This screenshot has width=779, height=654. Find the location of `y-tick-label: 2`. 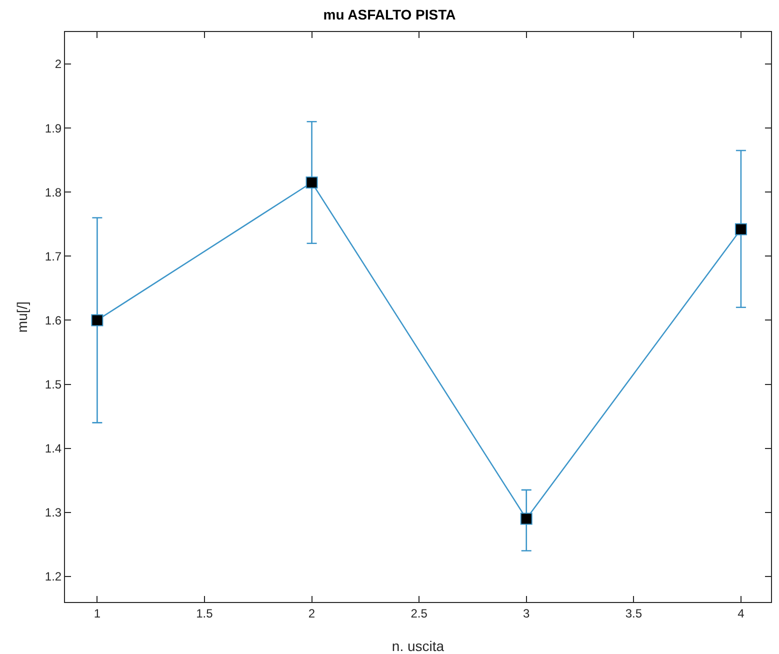

y-tick-label: 2 is located at coordinates (58, 64).